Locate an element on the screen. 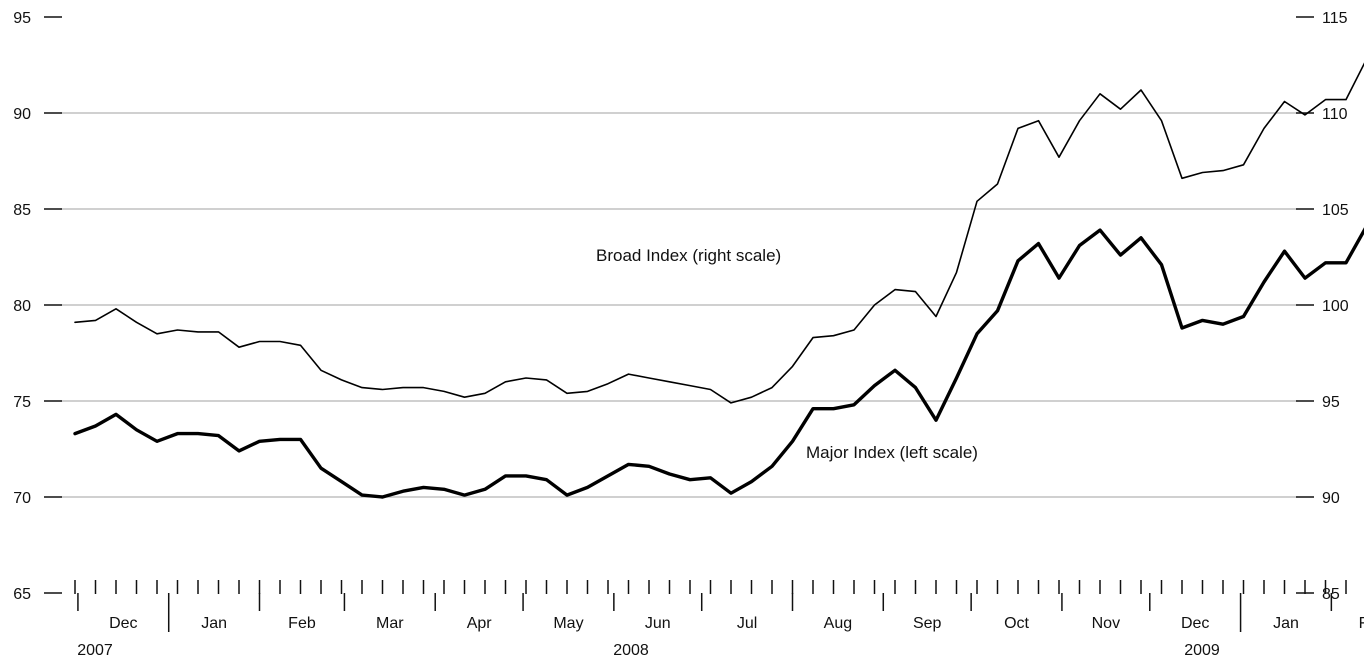  left-tick-label: 90 is located at coordinates (22, 114).